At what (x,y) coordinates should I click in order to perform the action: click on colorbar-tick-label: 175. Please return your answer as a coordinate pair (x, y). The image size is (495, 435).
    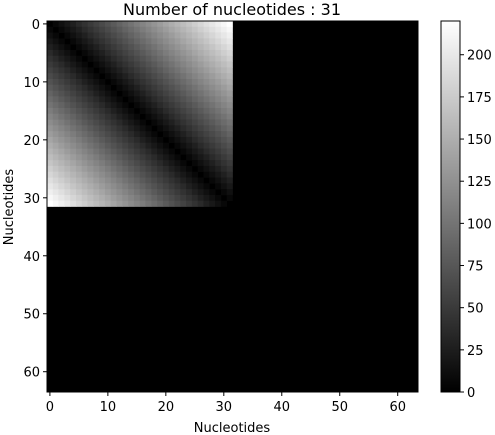
    Looking at the image, I should click on (479, 98).